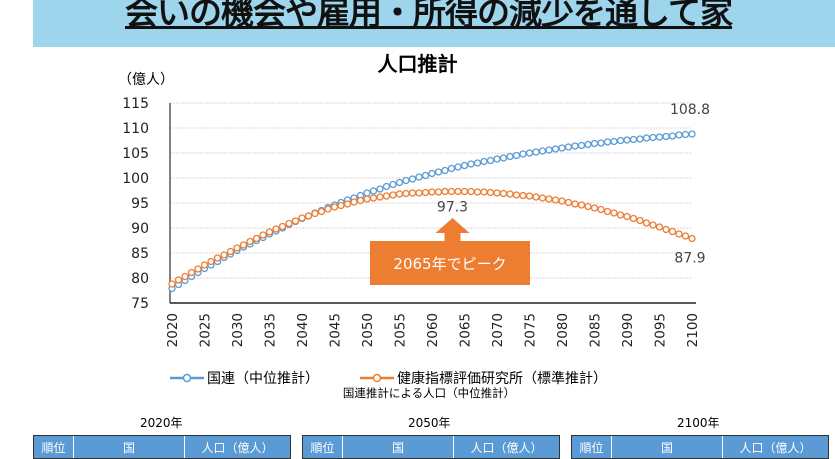  I want to click on table-year: 2100年, so click(698, 423).